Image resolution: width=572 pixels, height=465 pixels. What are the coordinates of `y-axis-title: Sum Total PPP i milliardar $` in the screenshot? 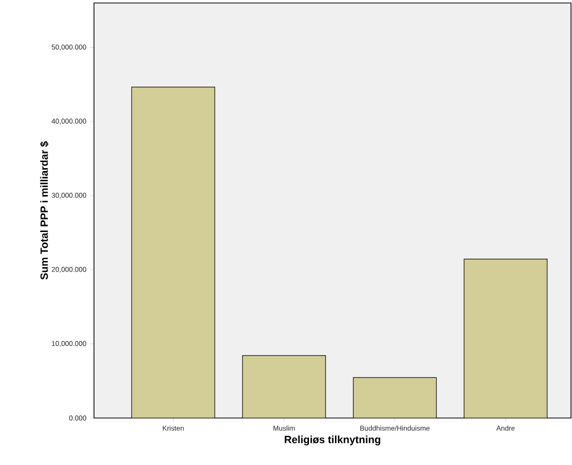 It's located at (44, 210).